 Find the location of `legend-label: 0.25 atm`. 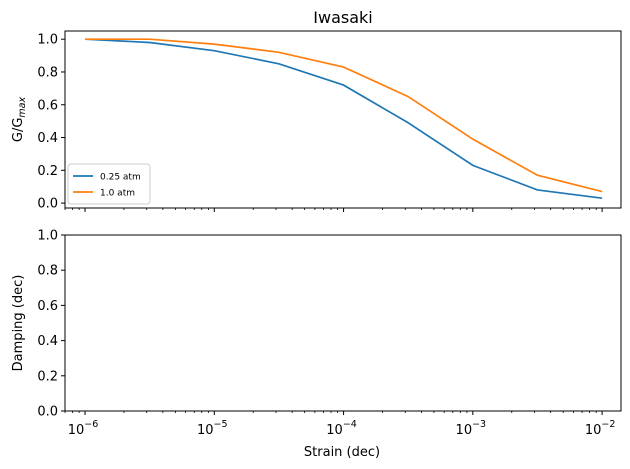

legend-label: 0.25 atm is located at coordinates (120, 178).